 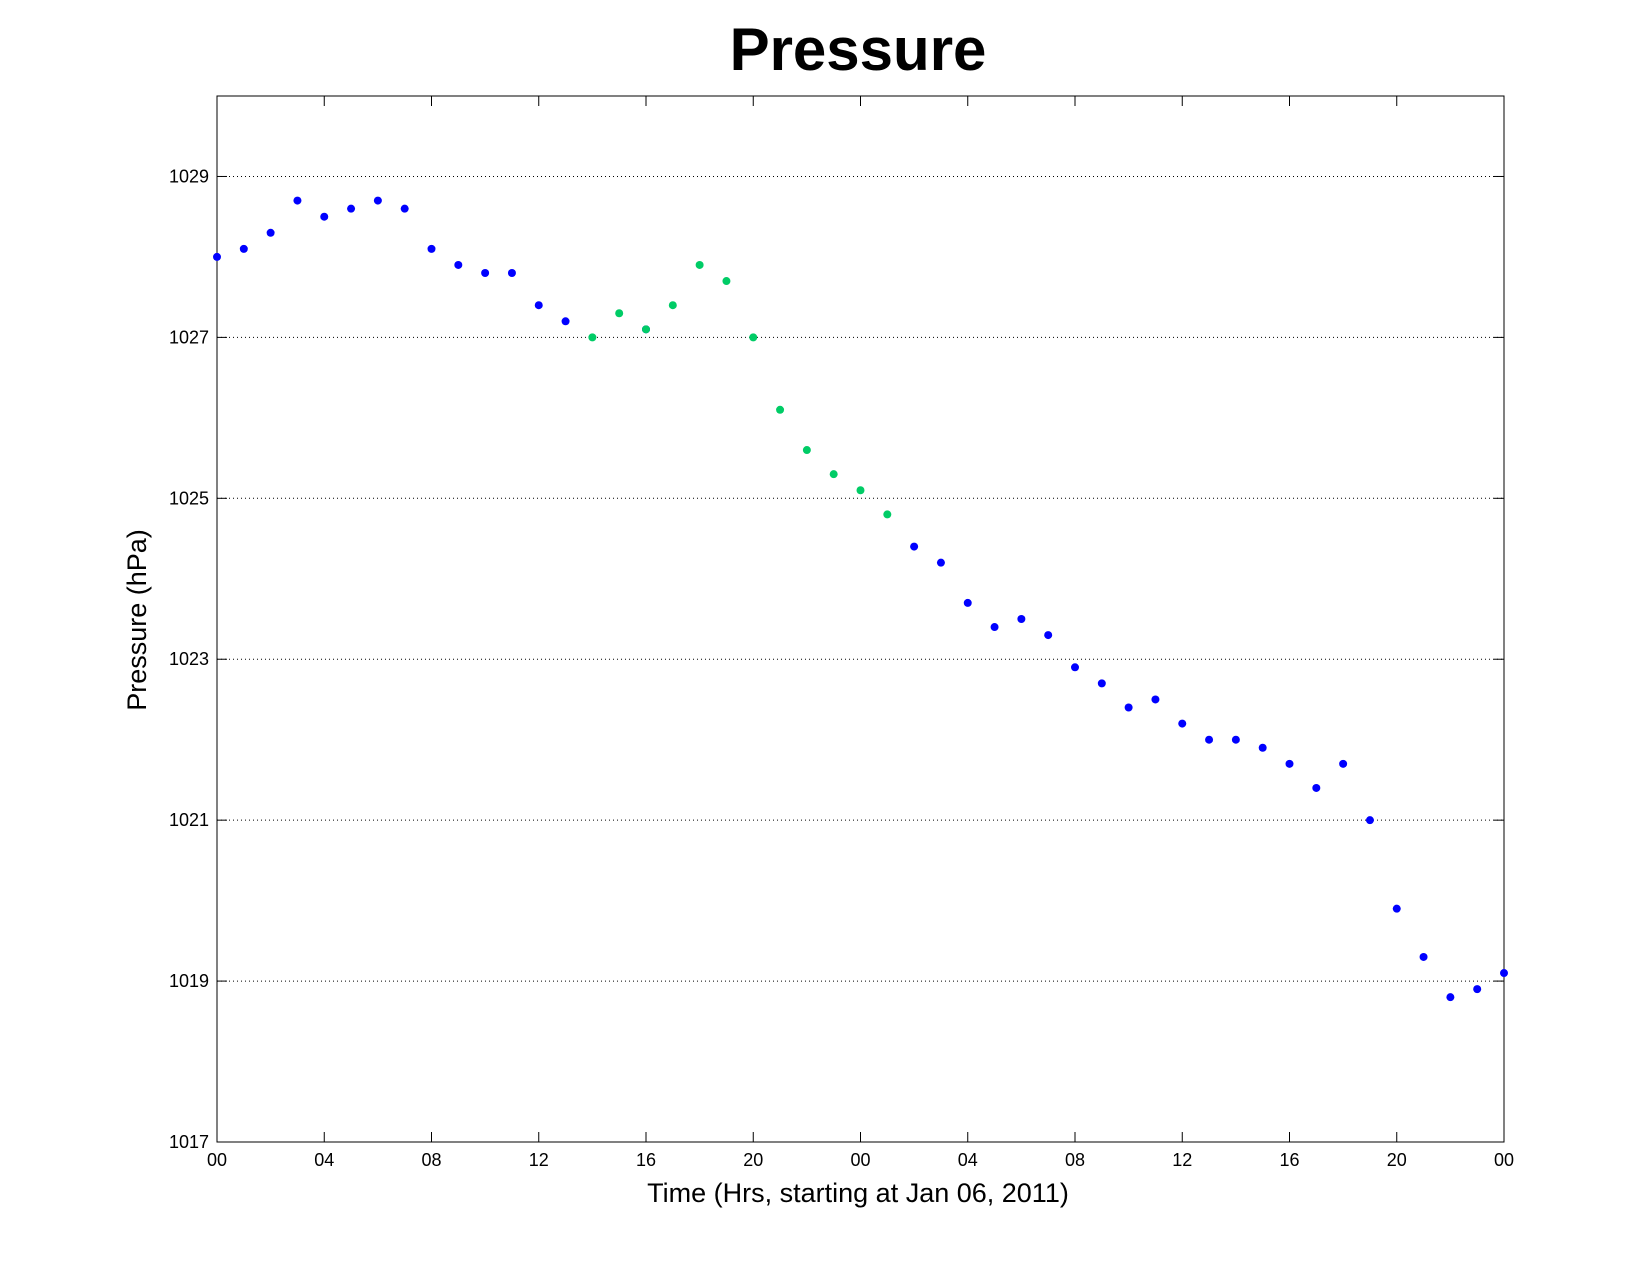 I want to click on y-tick-label-1027: 1027, so click(x=189, y=337).